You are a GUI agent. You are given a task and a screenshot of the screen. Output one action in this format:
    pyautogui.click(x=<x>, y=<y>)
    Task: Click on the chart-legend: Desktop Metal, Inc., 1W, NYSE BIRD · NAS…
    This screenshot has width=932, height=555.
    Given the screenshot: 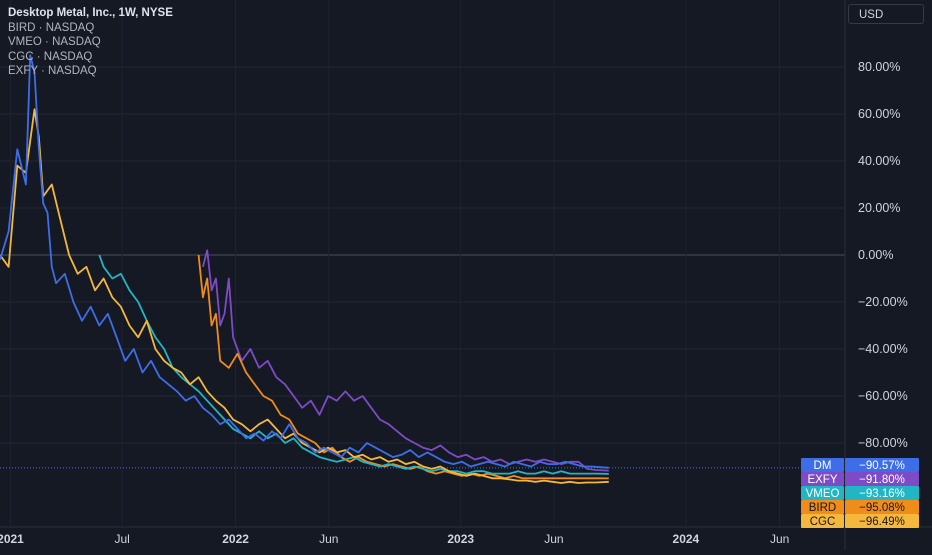 What is the action you would take?
    pyautogui.click(x=90, y=42)
    